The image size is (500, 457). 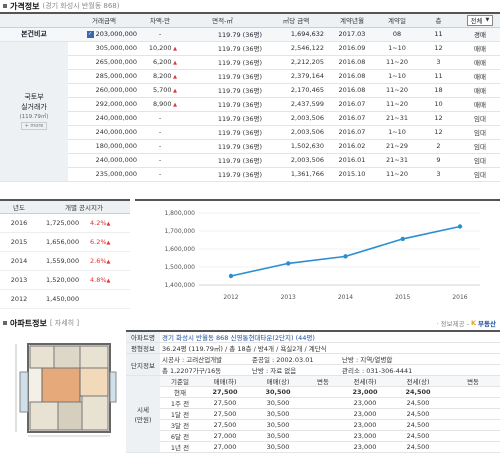 I want to click on type-filter-select: 전체 ▼, so click(x=480, y=20).